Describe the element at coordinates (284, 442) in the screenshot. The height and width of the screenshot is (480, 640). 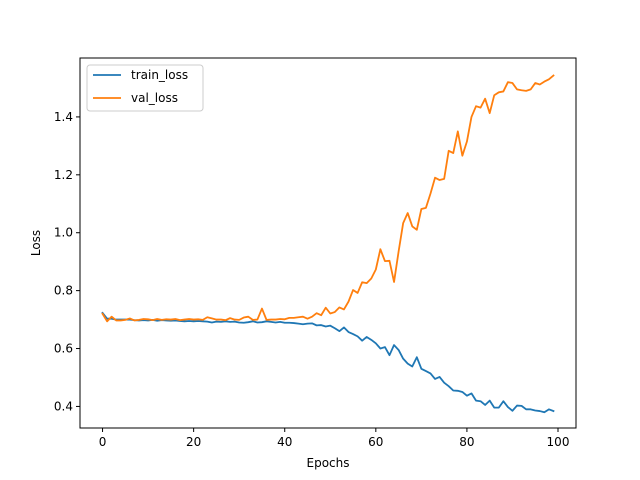
I see `x-tick-label: 40` at that location.